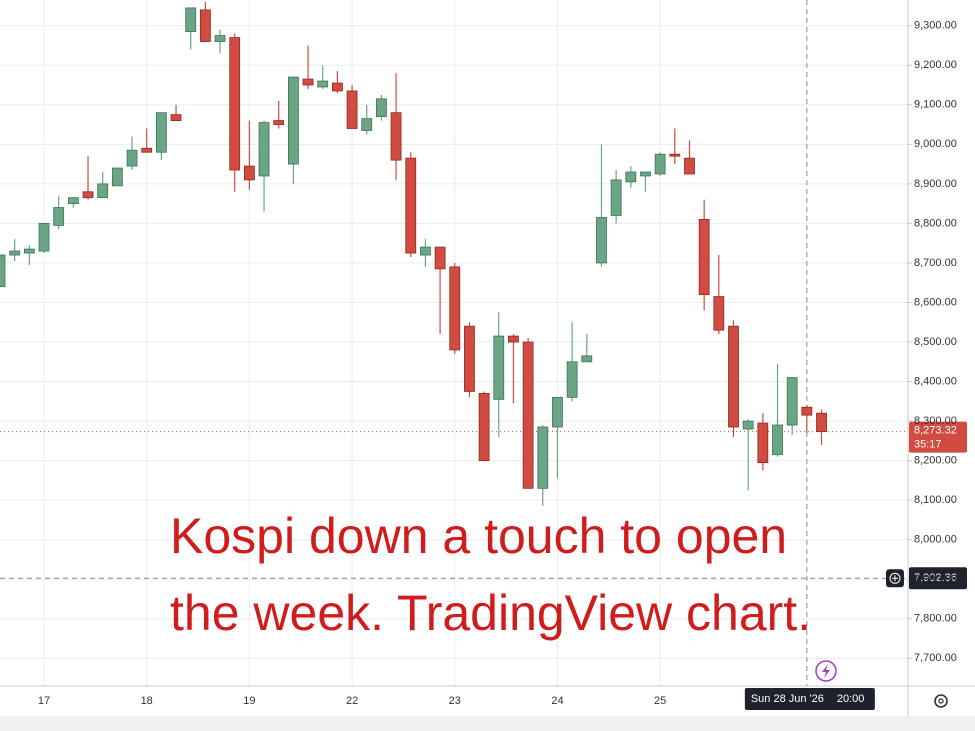 The image size is (975, 731). What do you see at coordinates (935, 540) in the screenshot?
I see `y-tick-label: 8,000.00` at bounding box center [935, 540].